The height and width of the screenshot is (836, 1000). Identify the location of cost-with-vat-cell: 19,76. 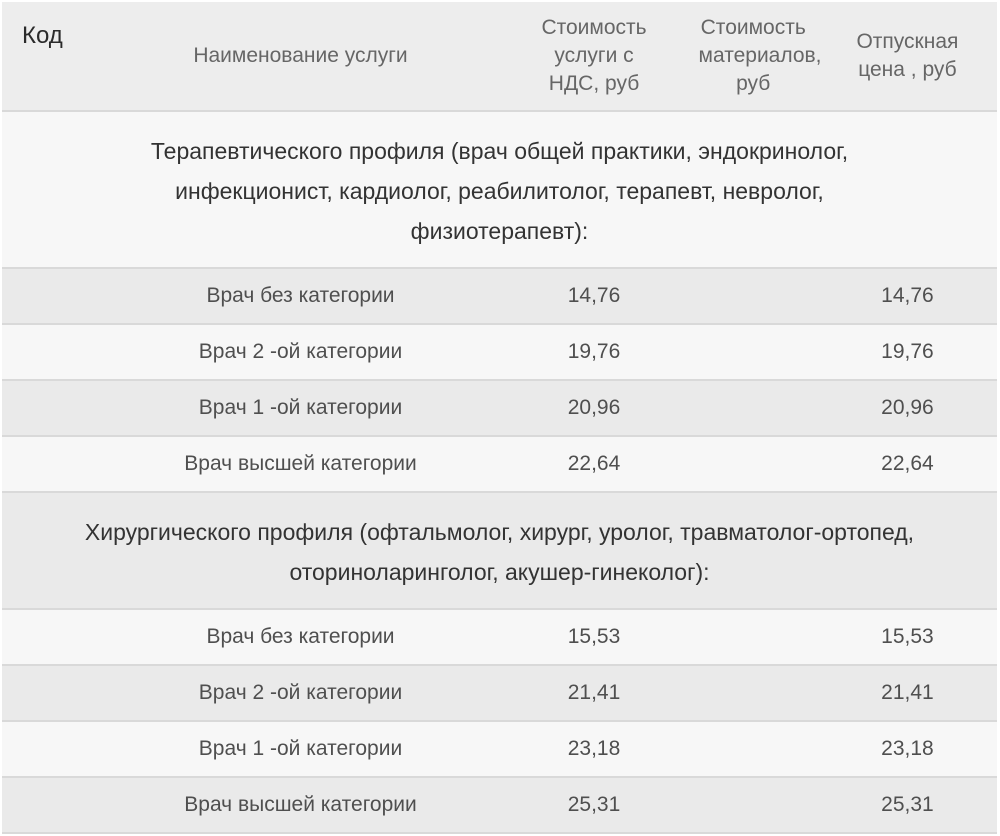
(594, 352).